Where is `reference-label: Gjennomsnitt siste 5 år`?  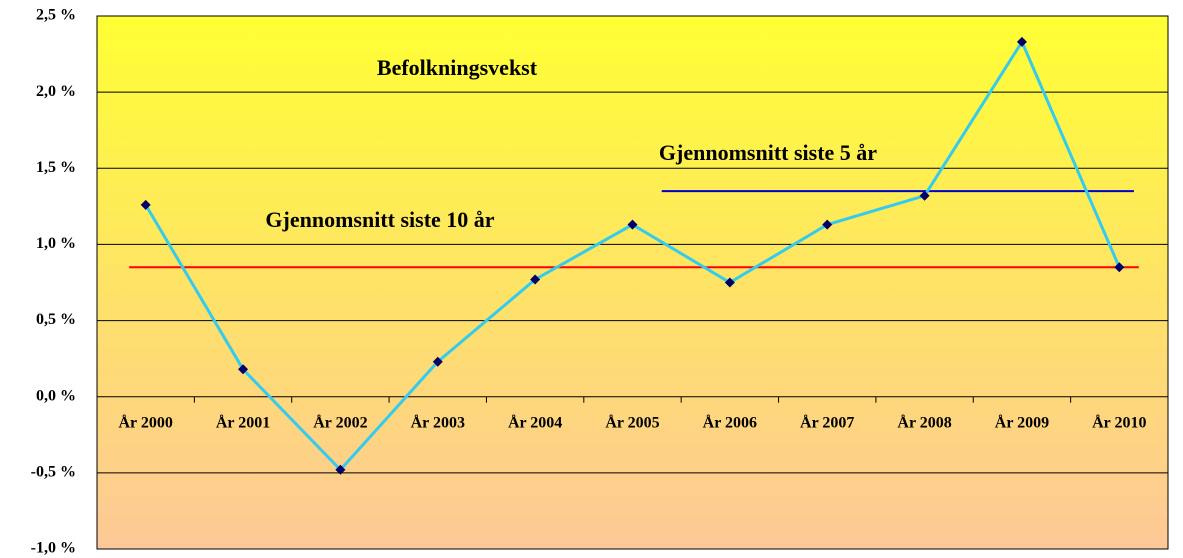
reference-label: Gjennomsnitt siste 5 år is located at coordinates (768, 152).